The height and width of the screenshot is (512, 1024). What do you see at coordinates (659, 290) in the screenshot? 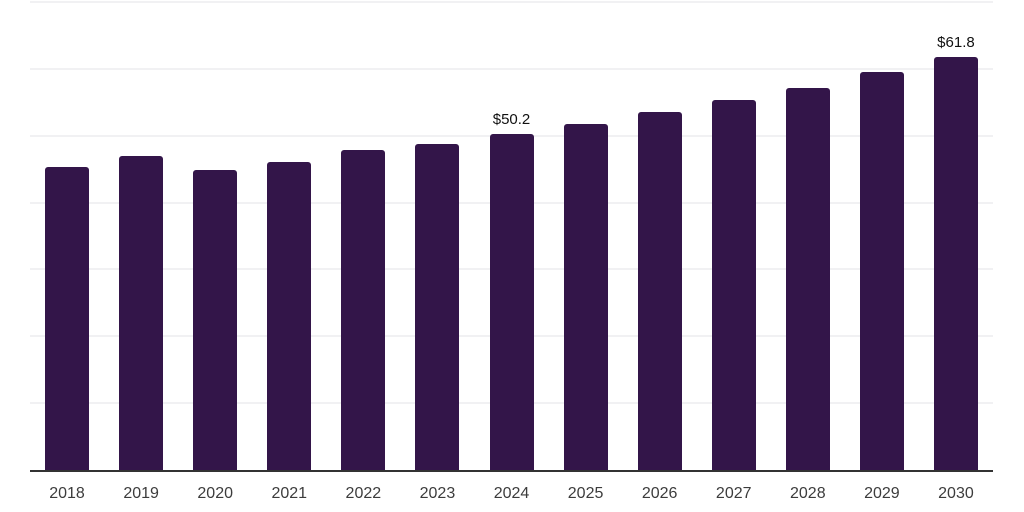
I see `bar-2026` at bounding box center [659, 290].